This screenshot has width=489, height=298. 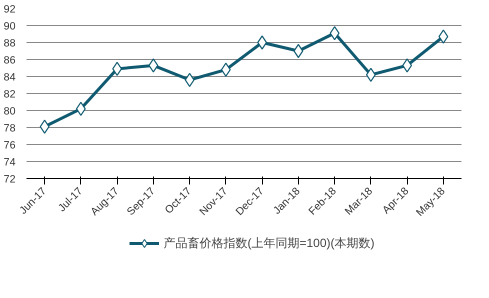 I want to click on y-tick-label: 74, so click(x=10, y=162).